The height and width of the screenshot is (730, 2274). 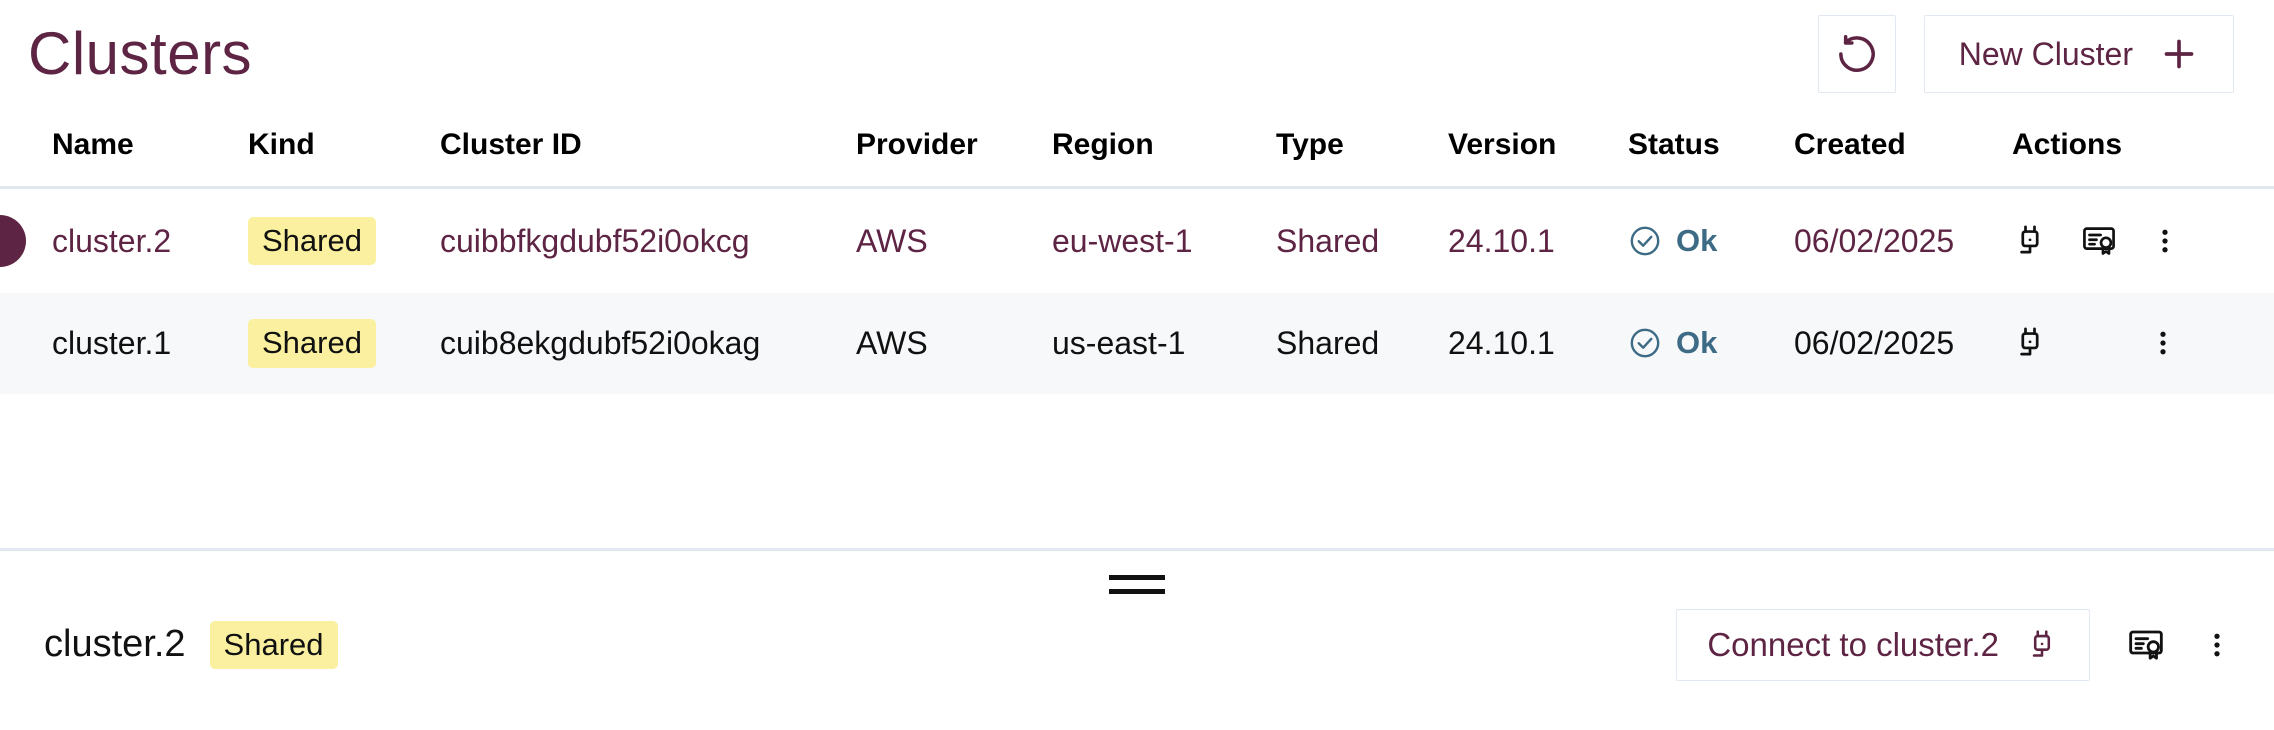 What do you see at coordinates (1103, 144) in the screenshot?
I see `column-header-region: Region` at bounding box center [1103, 144].